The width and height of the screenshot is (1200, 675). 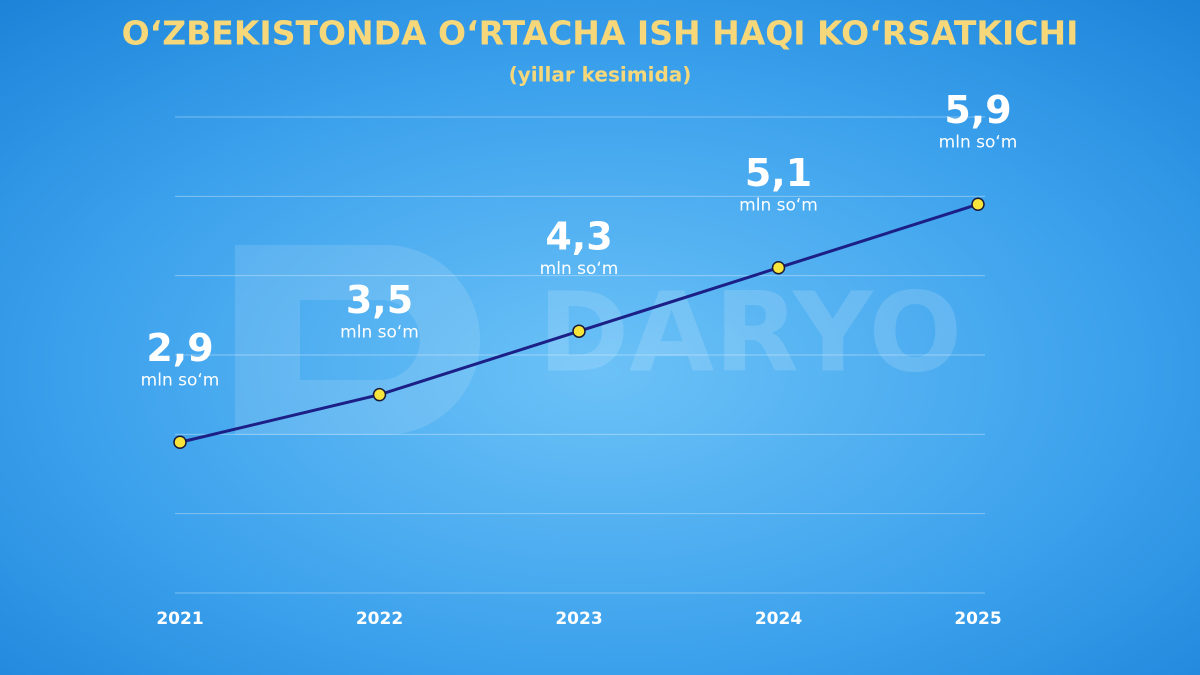 I want to click on x-tick-label: 2024, so click(x=778, y=619).